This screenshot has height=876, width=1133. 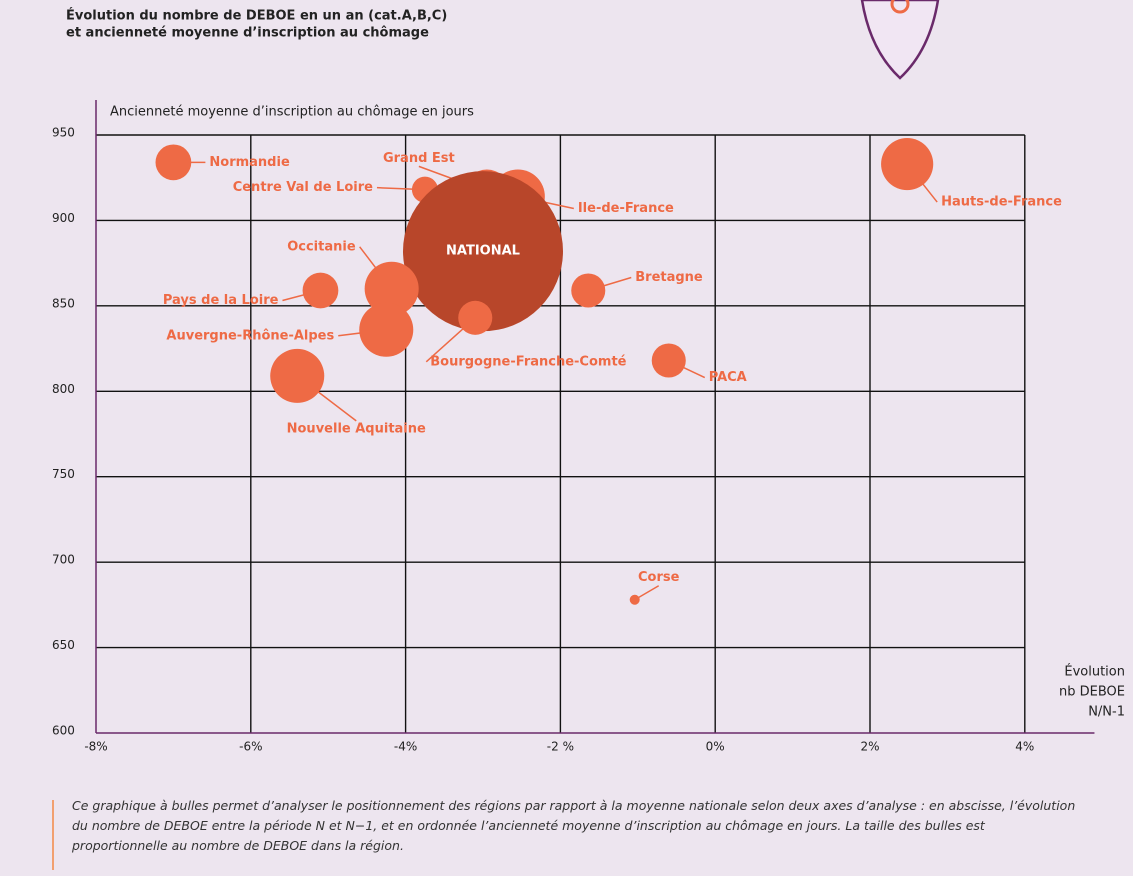 What do you see at coordinates (63, 389) in the screenshot?
I see `y-tick-label: 800` at bounding box center [63, 389].